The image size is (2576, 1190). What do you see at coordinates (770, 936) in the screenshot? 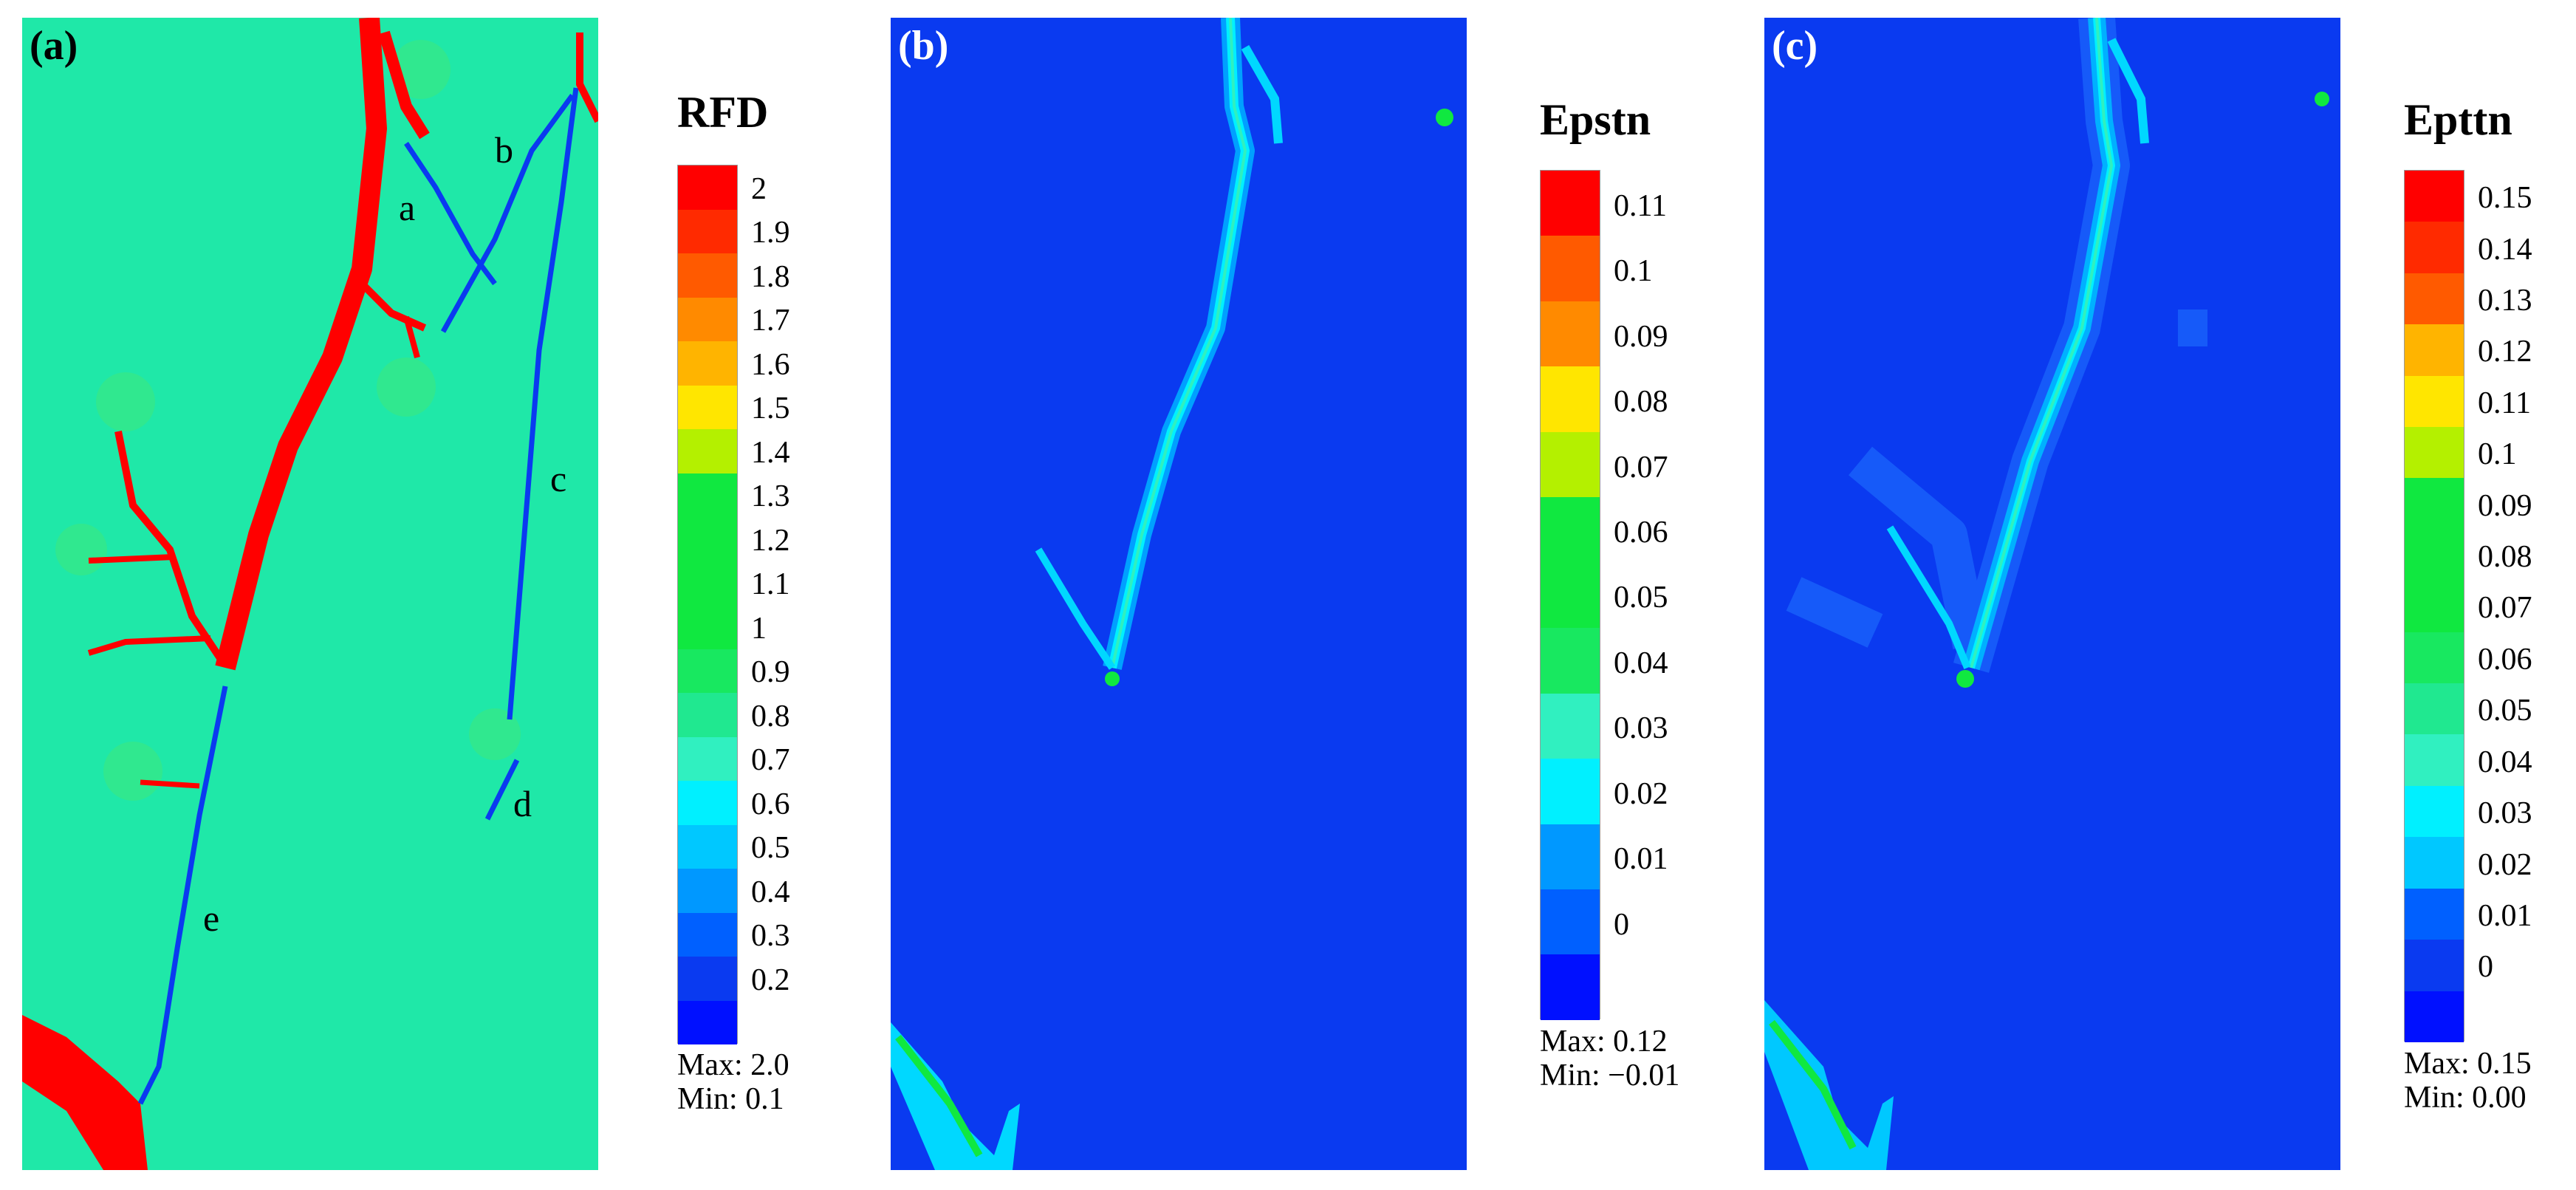
I see `color-scale-tick-label: 0.3` at bounding box center [770, 936].